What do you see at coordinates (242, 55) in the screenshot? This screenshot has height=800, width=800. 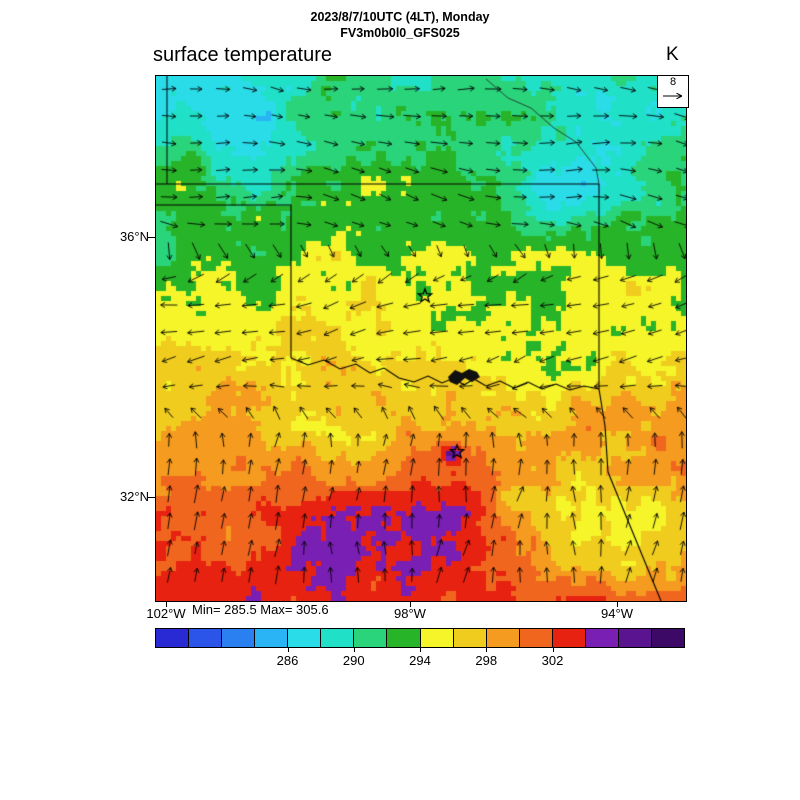 I see `plot-title: surface temperature` at bounding box center [242, 55].